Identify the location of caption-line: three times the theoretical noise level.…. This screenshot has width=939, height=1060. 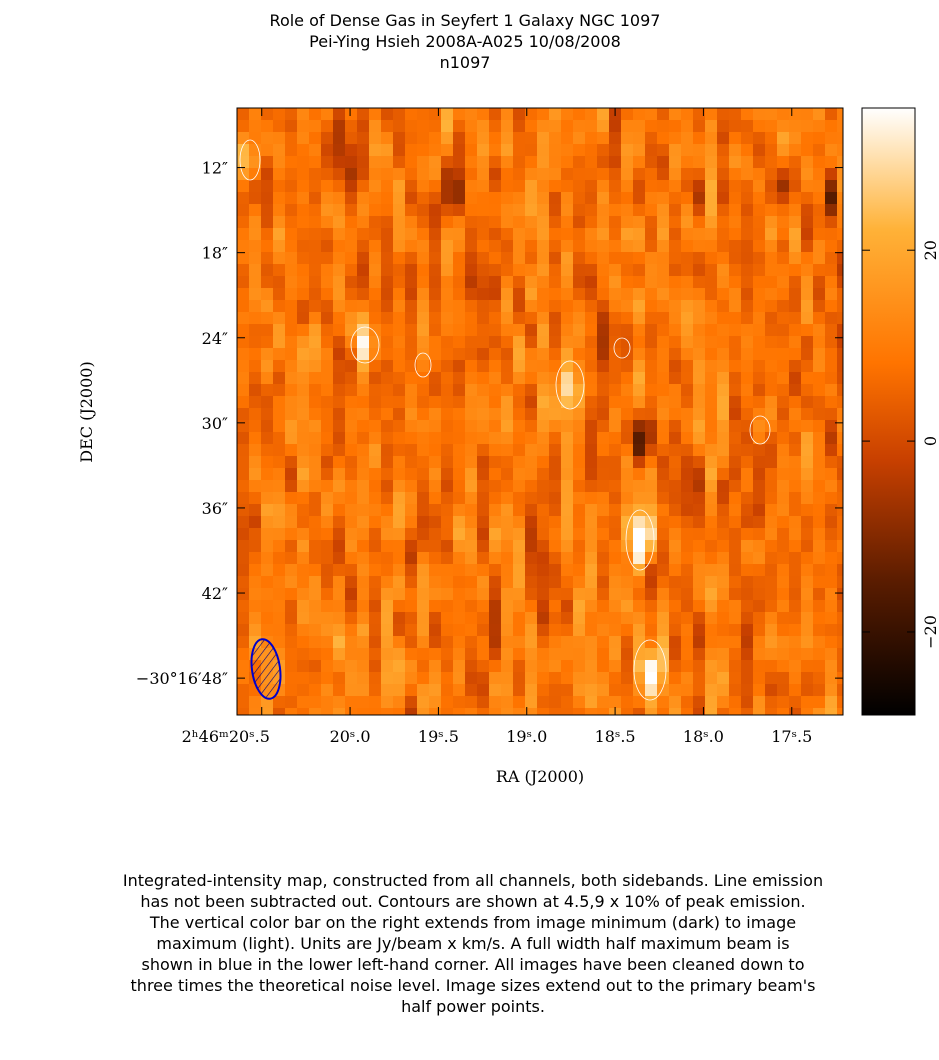
(473, 985).